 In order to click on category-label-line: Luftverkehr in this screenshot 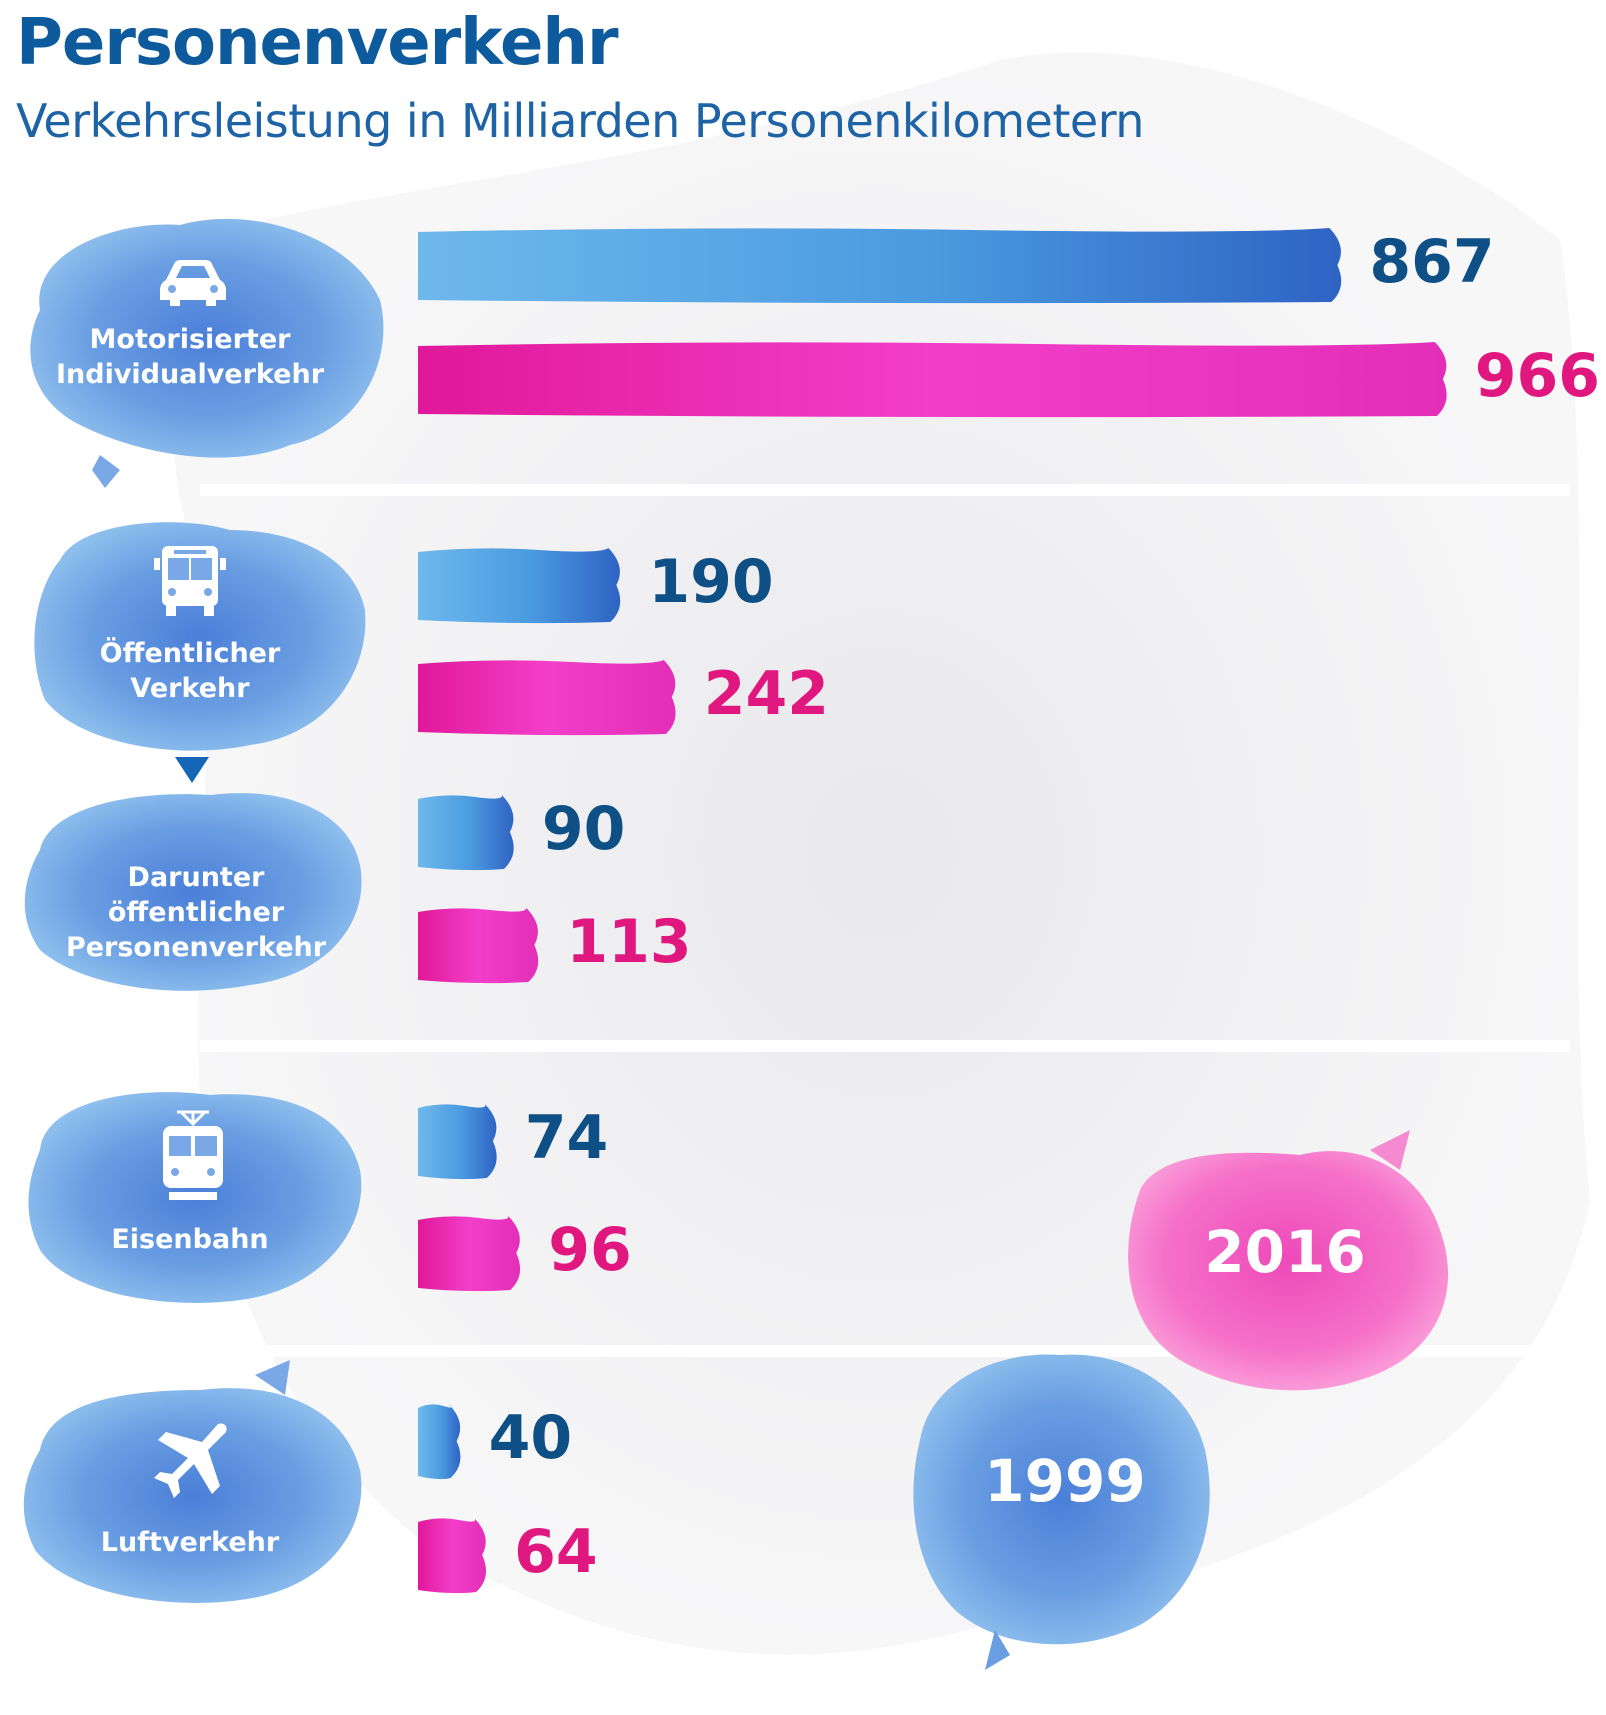, I will do `click(190, 1542)`.